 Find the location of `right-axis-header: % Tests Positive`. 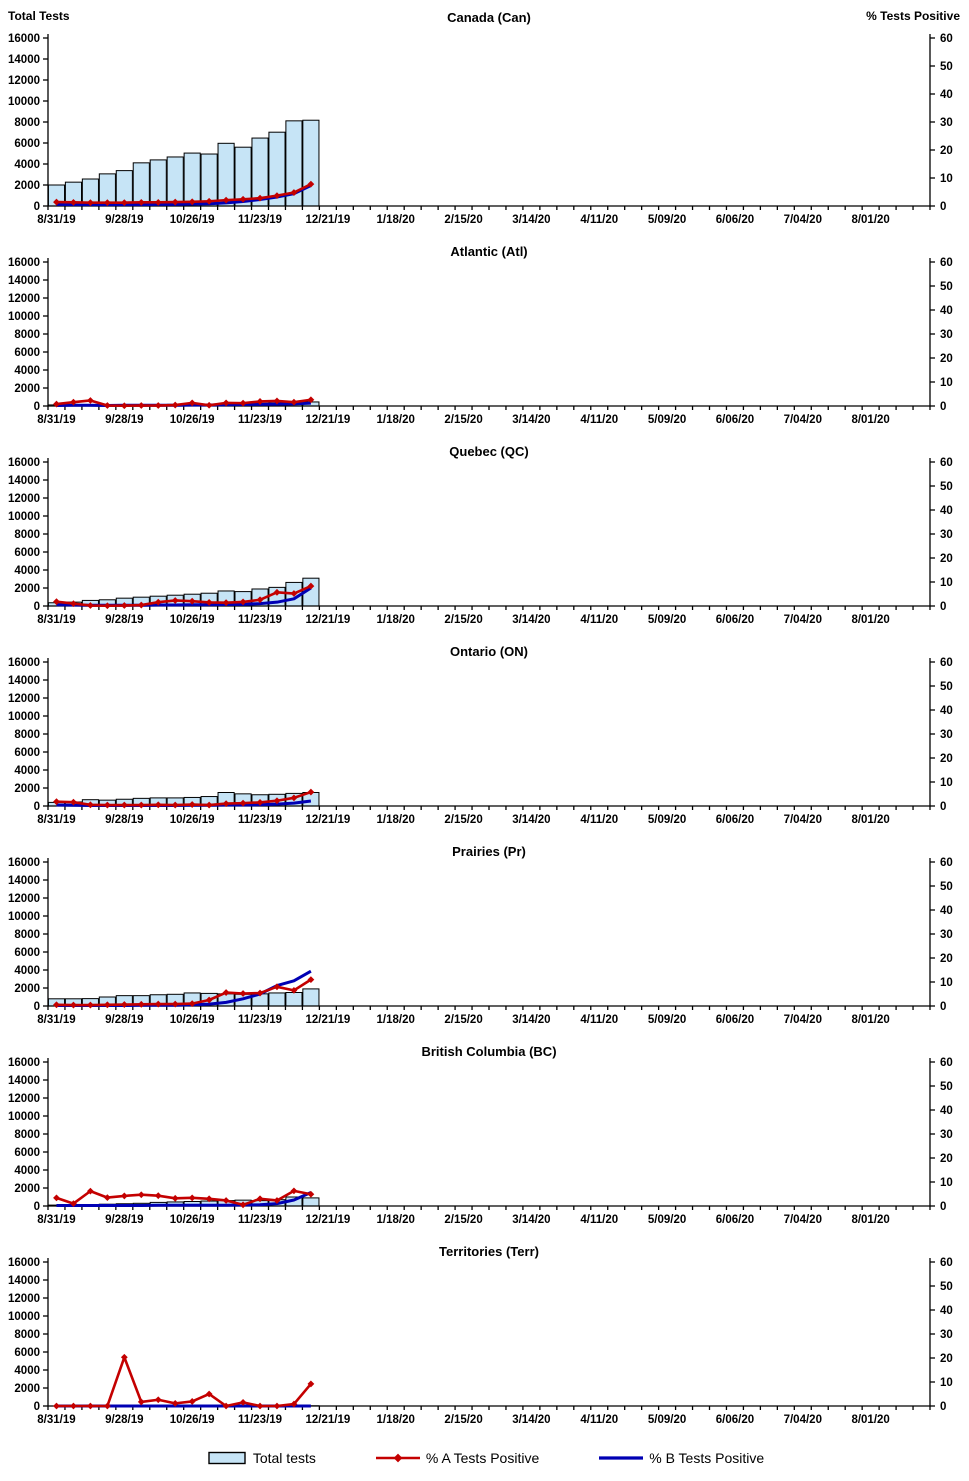

right-axis-header: % Tests Positive is located at coordinates (913, 16).